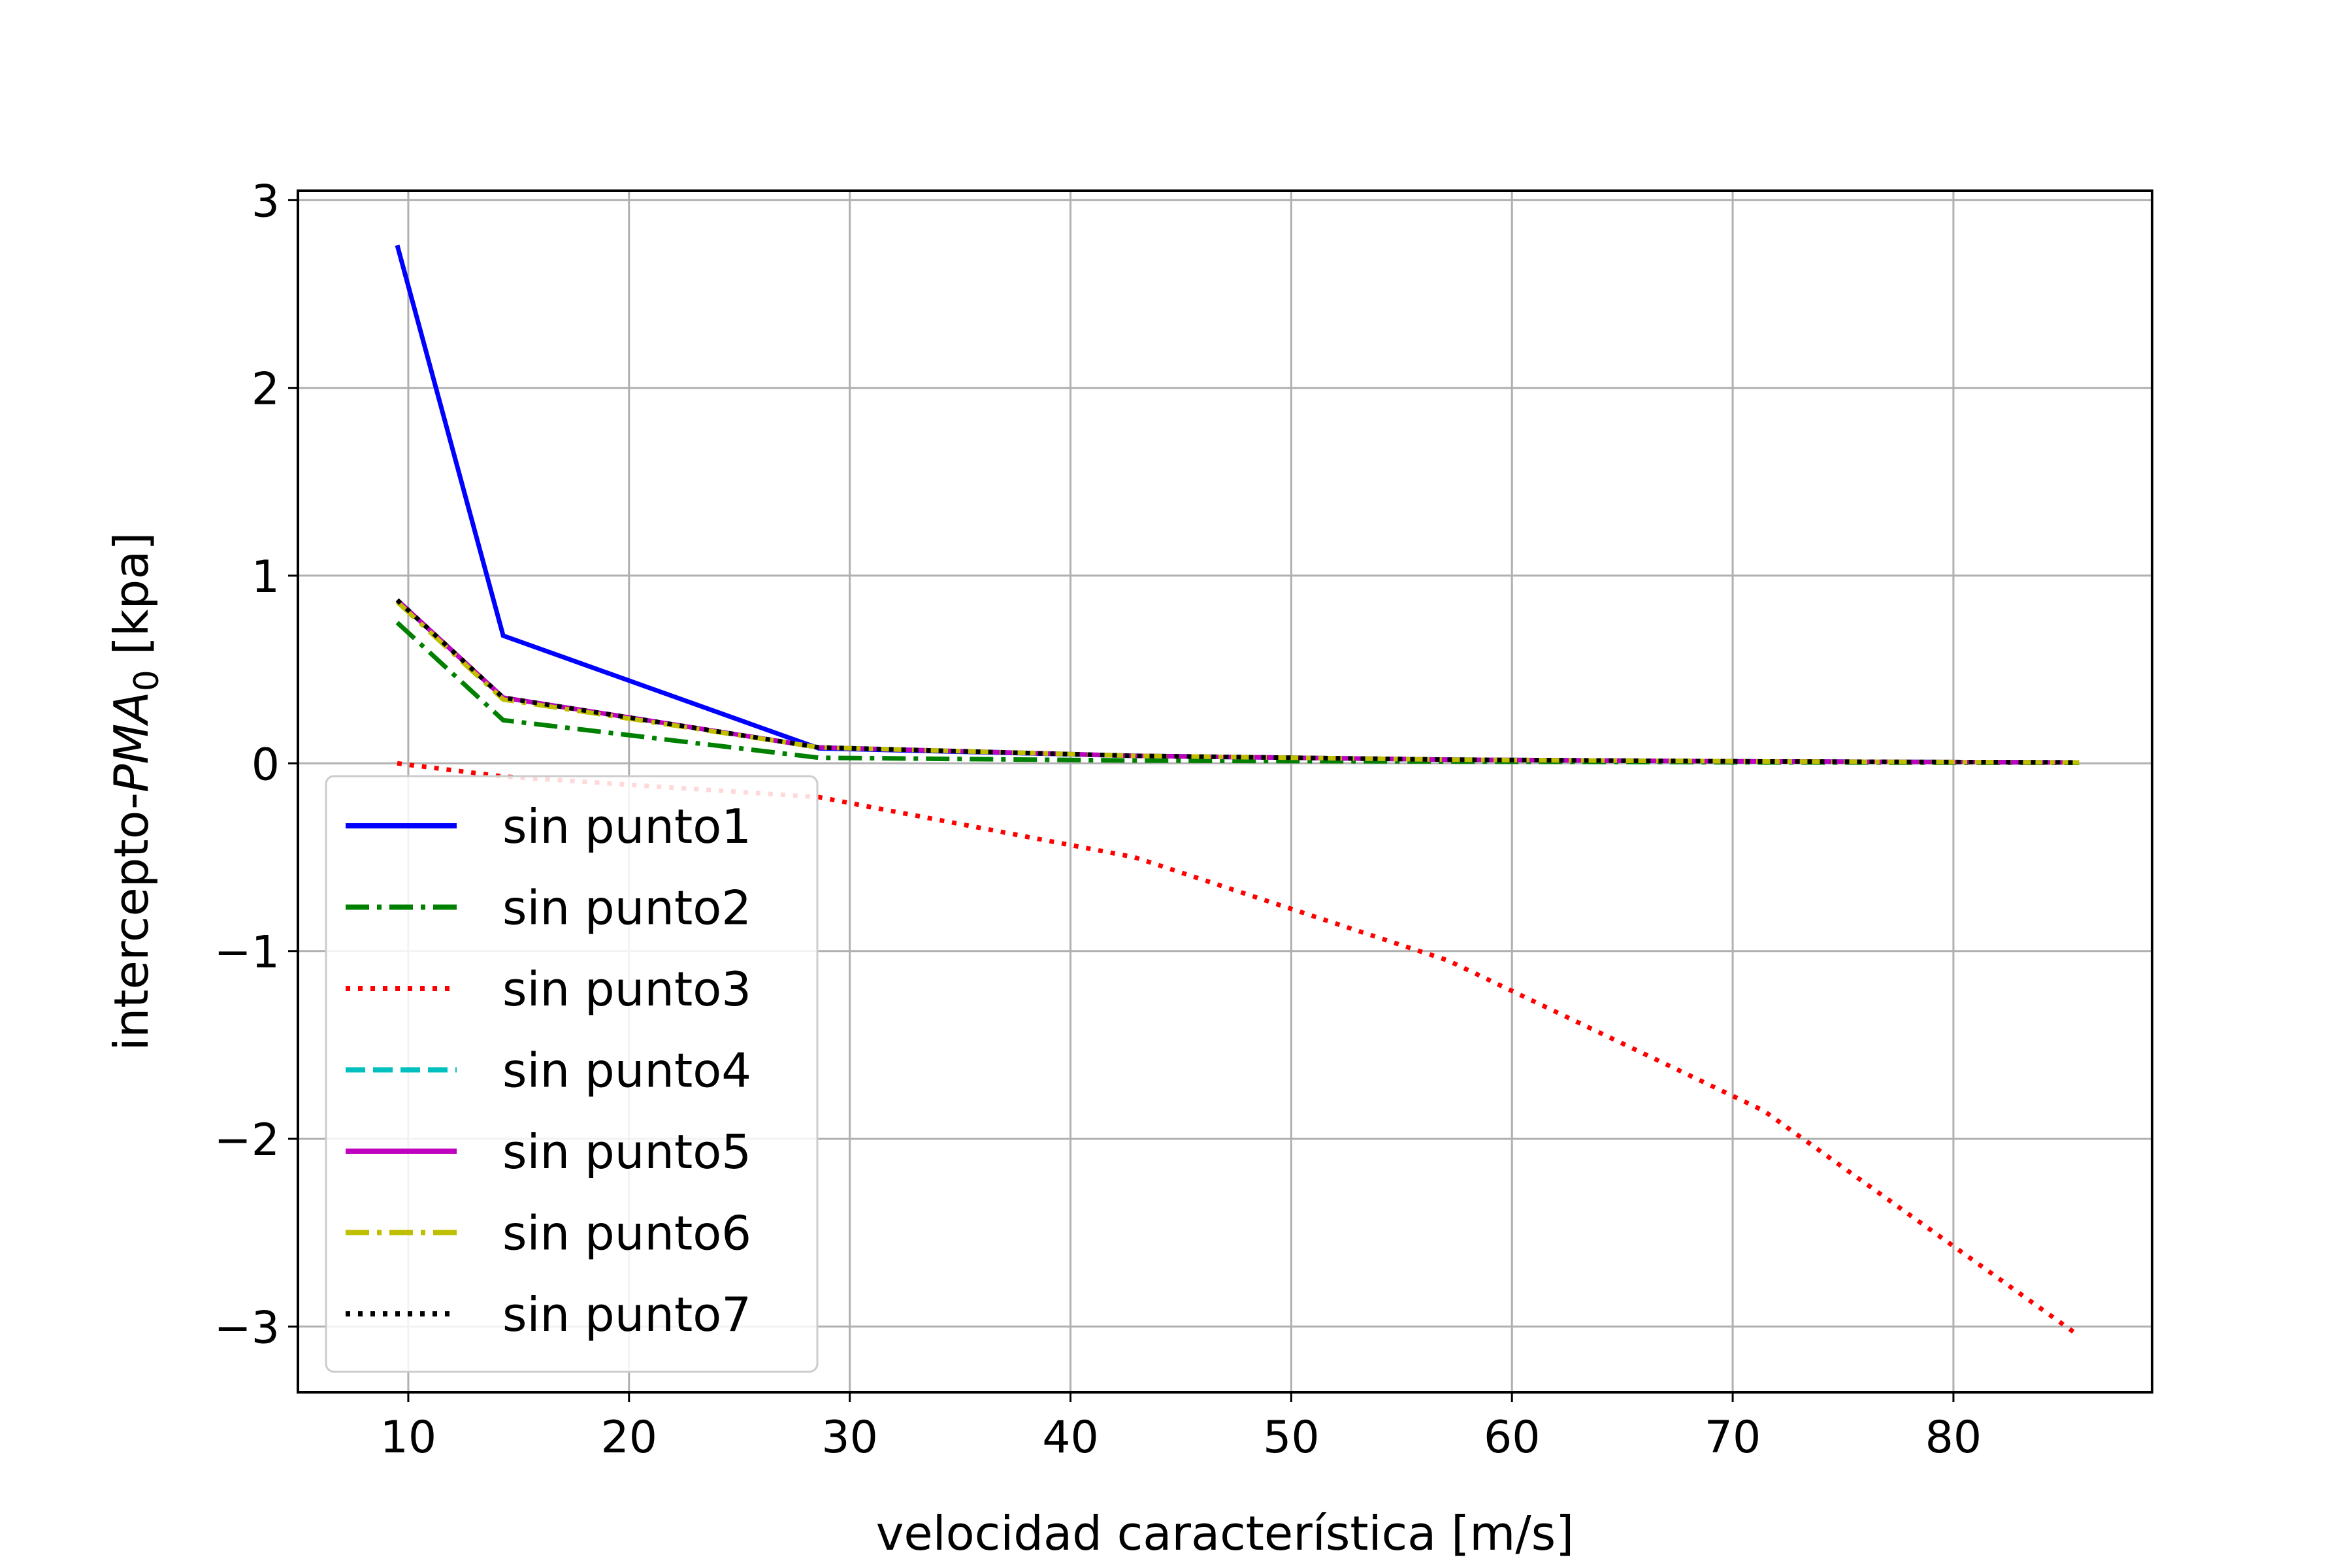  Describe the element at coordinates (626, 1070) in the screenshot. I see `legend-label-4: sin punto4` at that location.